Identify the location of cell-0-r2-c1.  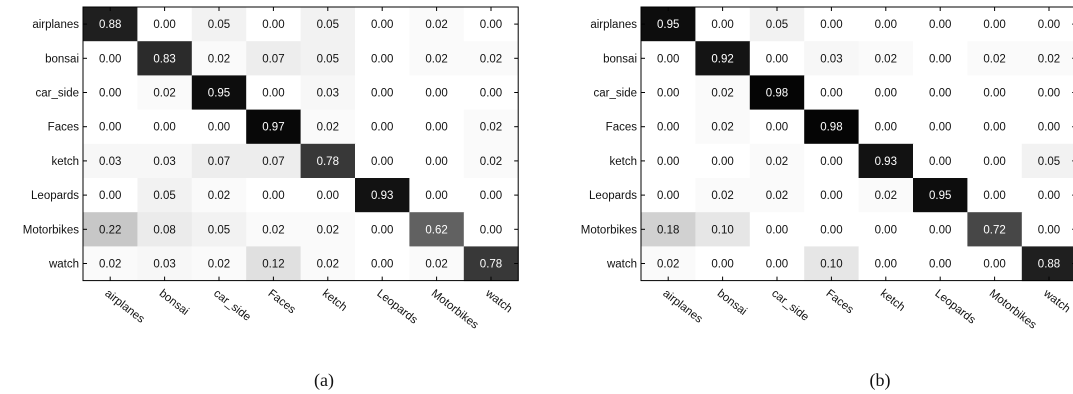
(165, 93).